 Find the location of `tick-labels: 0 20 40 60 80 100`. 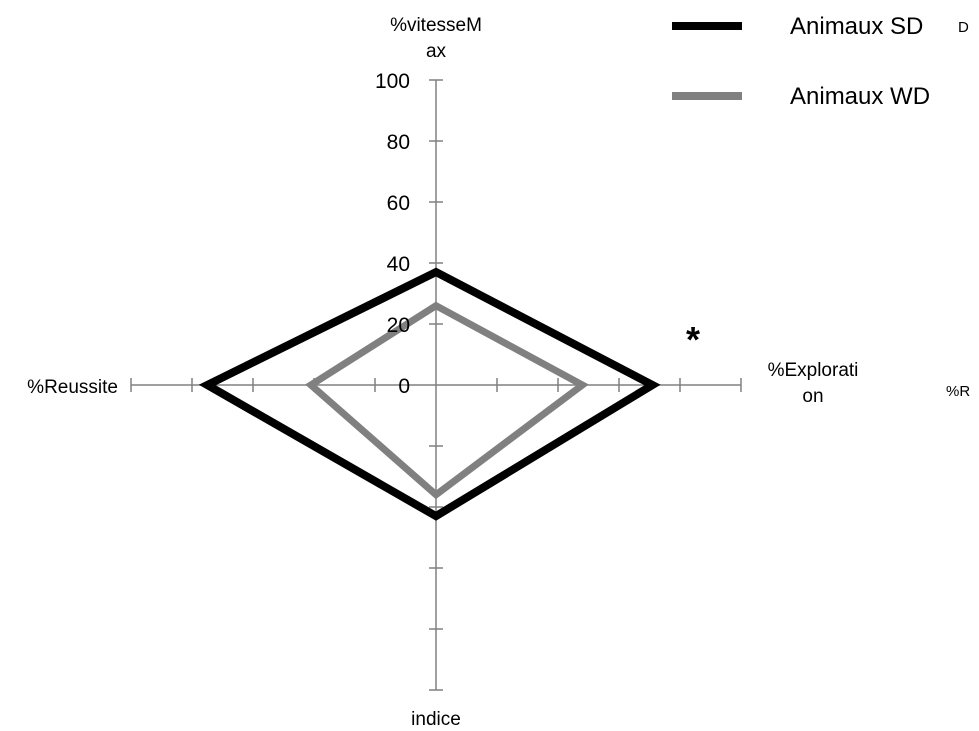

tick-labels: 0 20 40 60 80 100 is located at coordinates (392, 234).